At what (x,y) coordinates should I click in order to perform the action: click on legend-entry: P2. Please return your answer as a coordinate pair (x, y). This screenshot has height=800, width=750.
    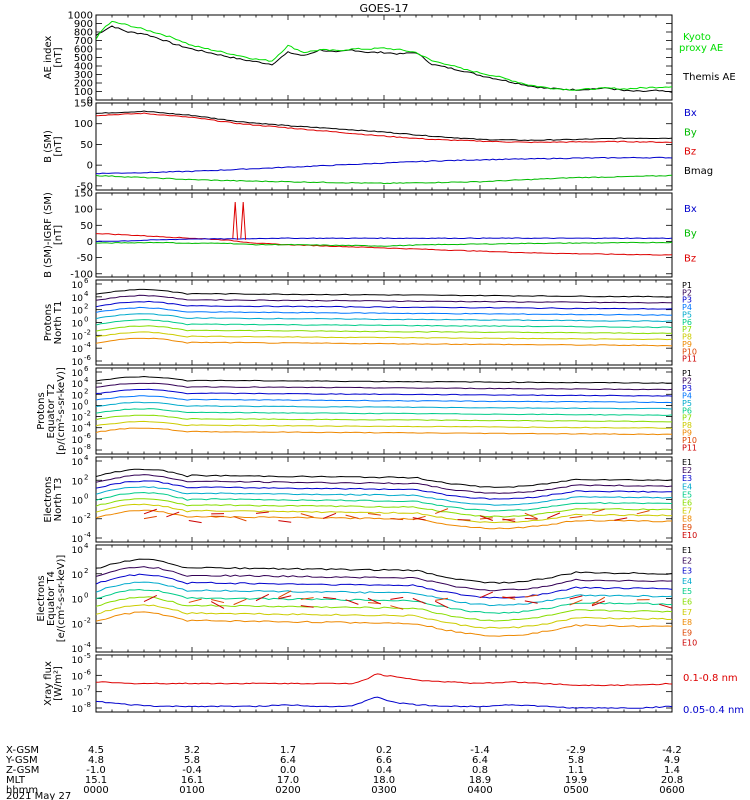
    Looking at the image, I should click on (687, 380).